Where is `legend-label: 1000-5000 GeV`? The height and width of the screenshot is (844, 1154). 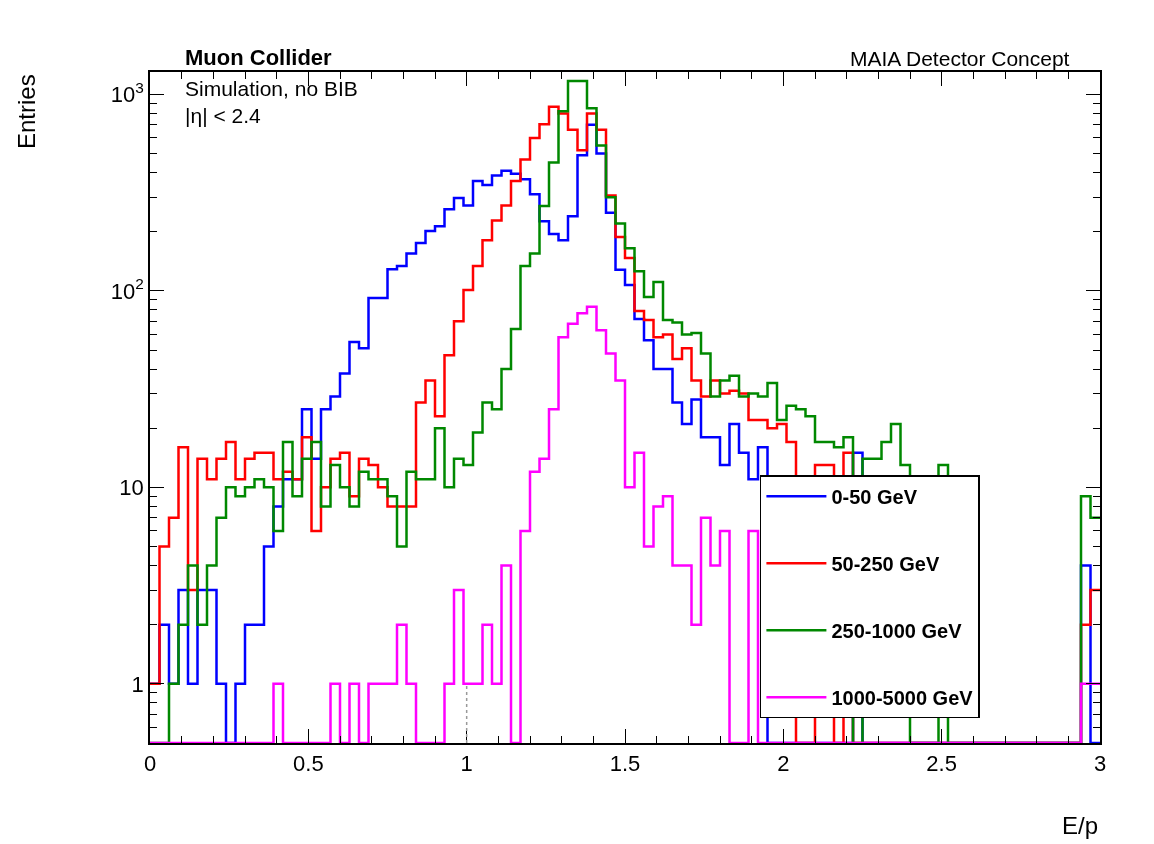
legend-label: 1000-5000 GeV is located at coordinates (902, 697).